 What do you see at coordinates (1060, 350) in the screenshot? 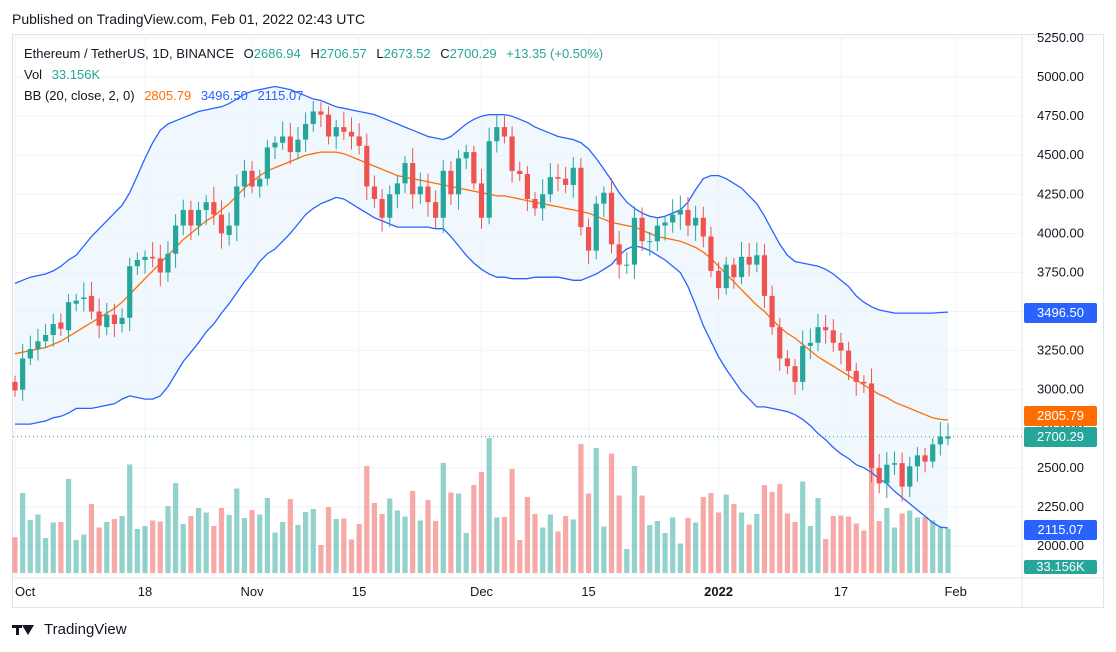
I see `y-tick-label: 3250.00` at bounding box center [1060, 350].